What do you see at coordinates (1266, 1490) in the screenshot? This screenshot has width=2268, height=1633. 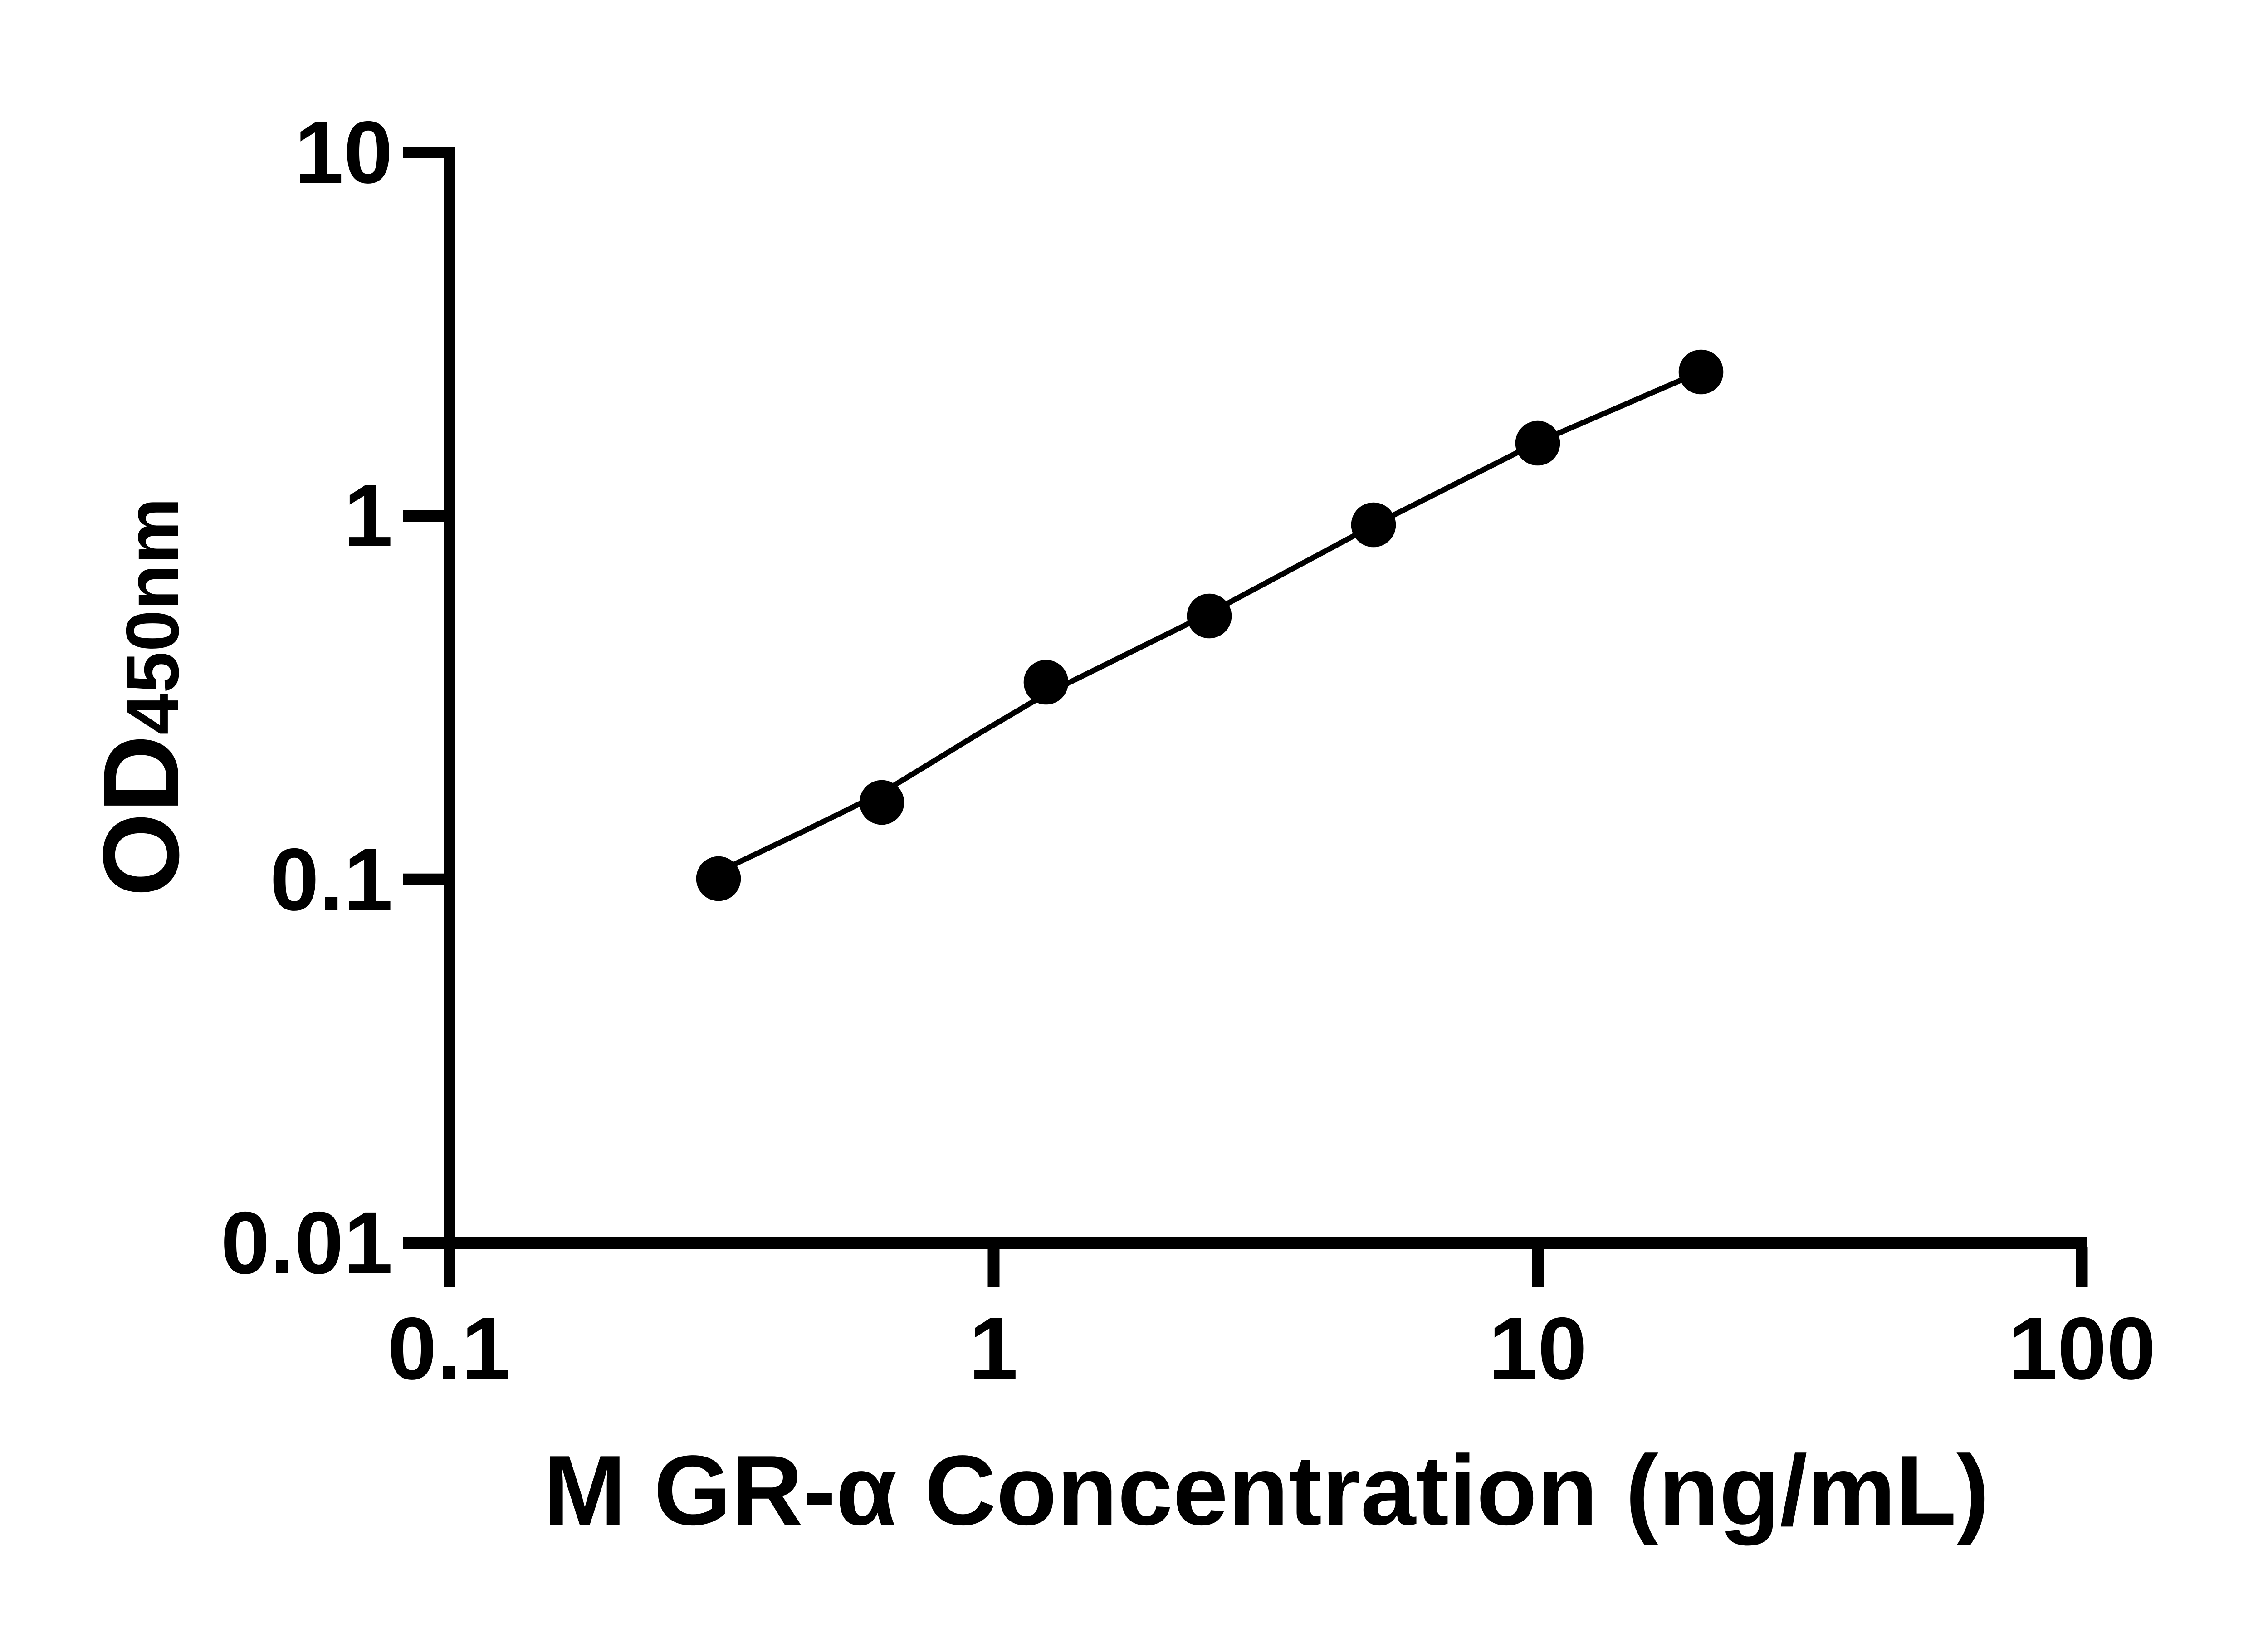 I see `svg-text: M GR-α Concentration (ng/mL)` at bounding box center [1266, 1490].